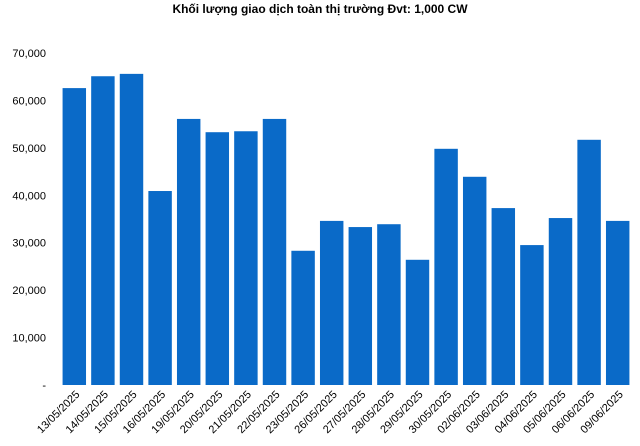  Describe the element at coordinates (29, 54) in the screenshot. I see `y-tick-label: 70,000` at that location.